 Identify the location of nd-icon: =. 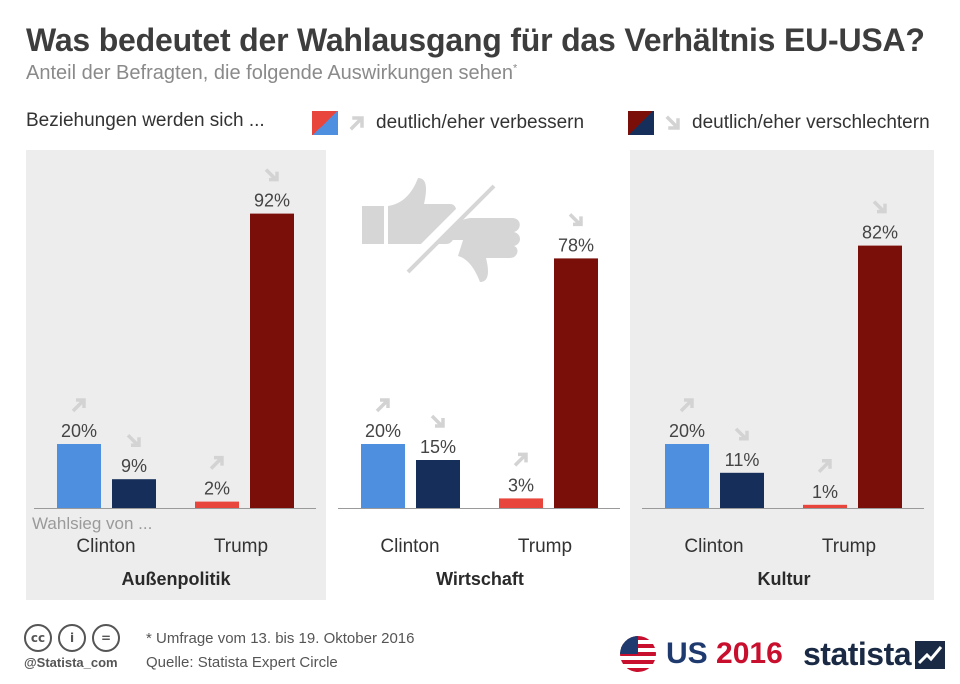
(106, 638).